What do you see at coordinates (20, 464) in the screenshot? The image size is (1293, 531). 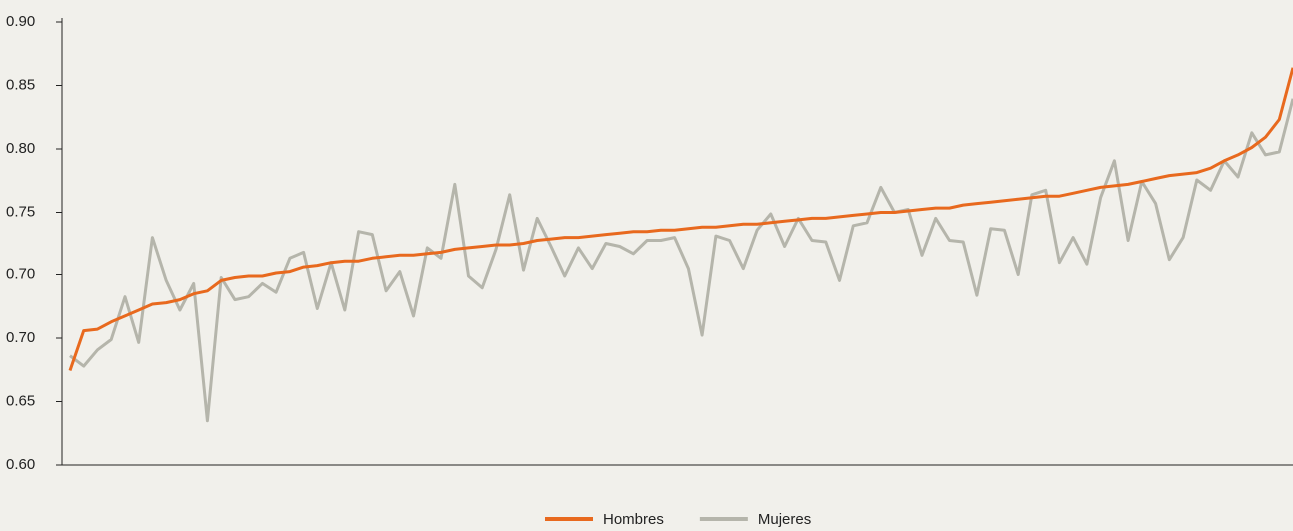 I see `y-tick-label: 0.60` at bounding box center [20, 464].